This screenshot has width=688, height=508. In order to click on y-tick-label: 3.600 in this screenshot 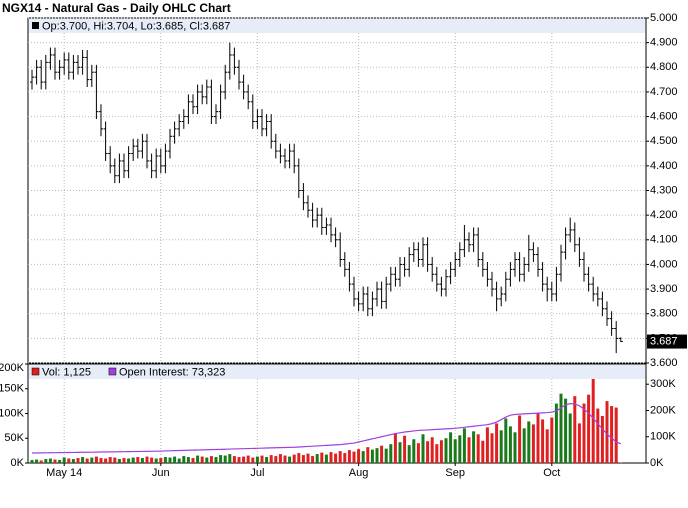, I will do `click(664, 363)`.